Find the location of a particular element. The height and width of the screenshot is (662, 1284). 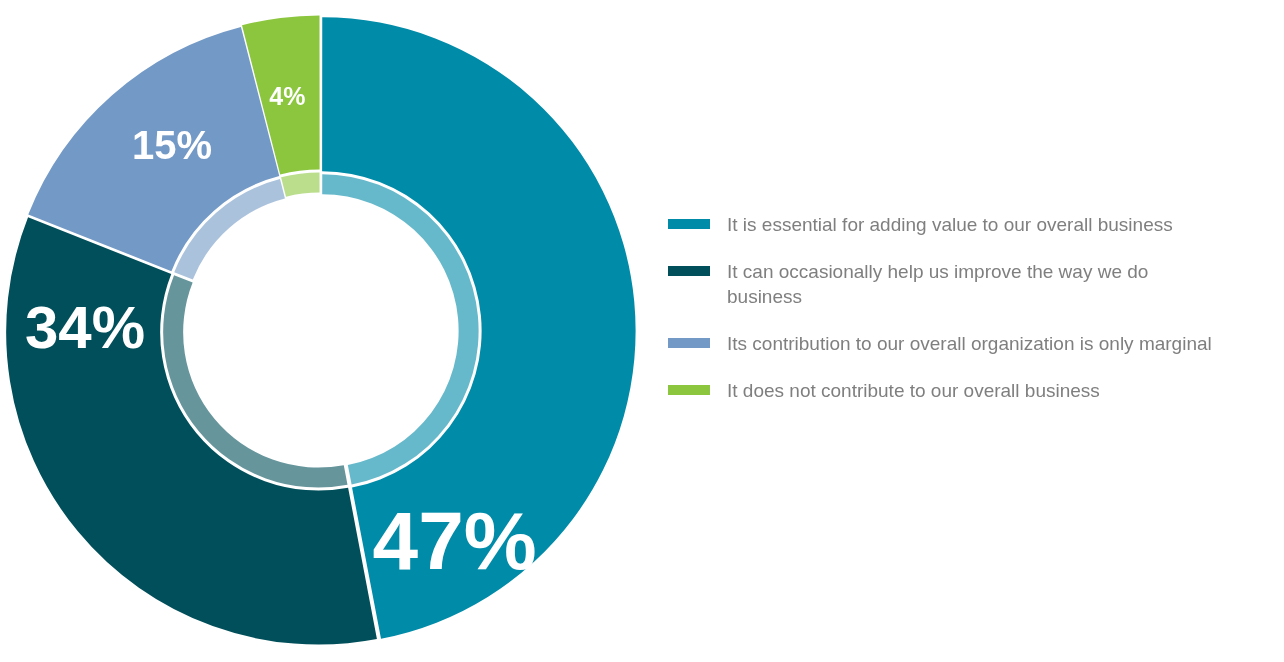

legend-label: It can occasionally help us improve the way we do business is located at coordinates (938, 284).